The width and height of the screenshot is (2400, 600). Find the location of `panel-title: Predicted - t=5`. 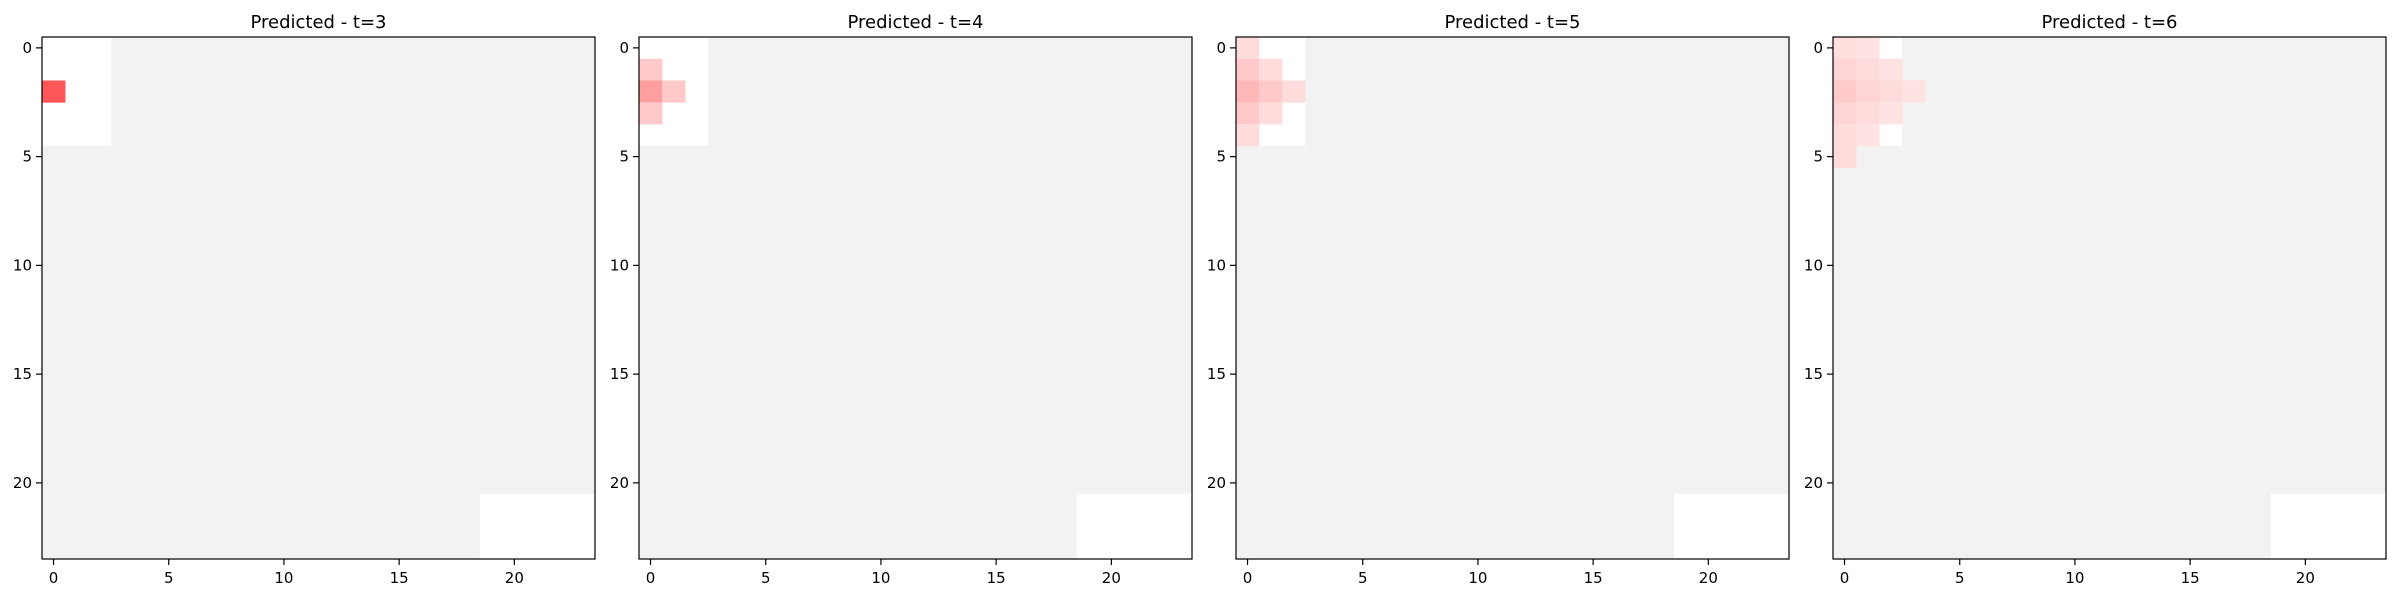

panel-title: Predicted - t=5 is located at coordinates (1512, 22).